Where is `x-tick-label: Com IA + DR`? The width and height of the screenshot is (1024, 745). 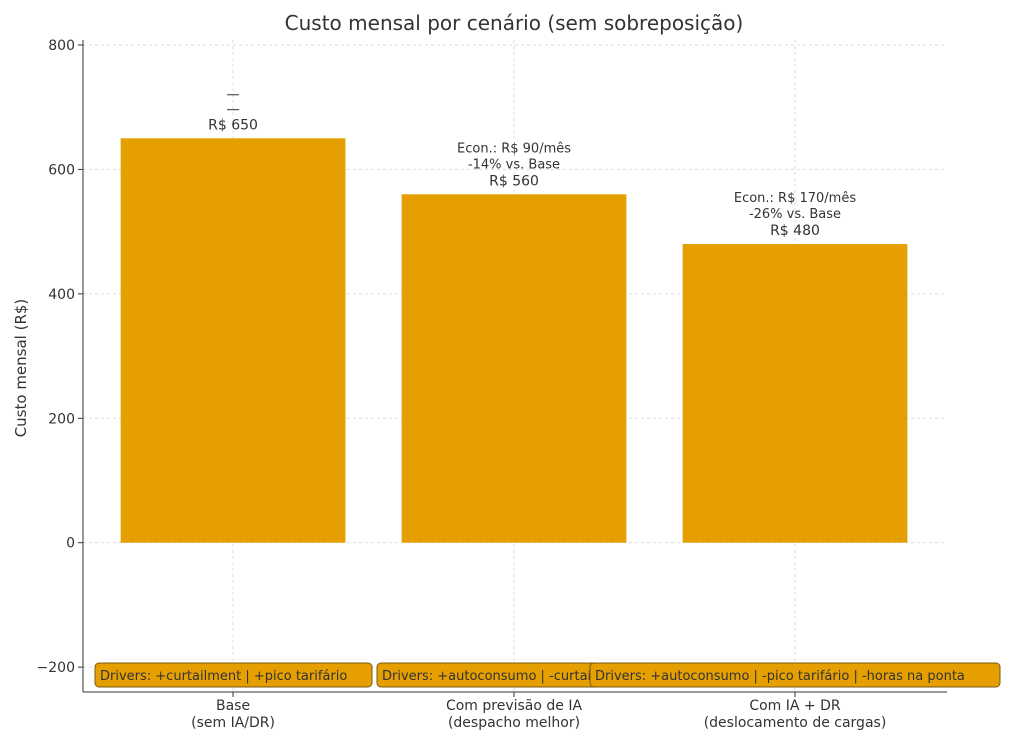 x-tick-label: Com IA + DR is located at coordinates (795, 706).